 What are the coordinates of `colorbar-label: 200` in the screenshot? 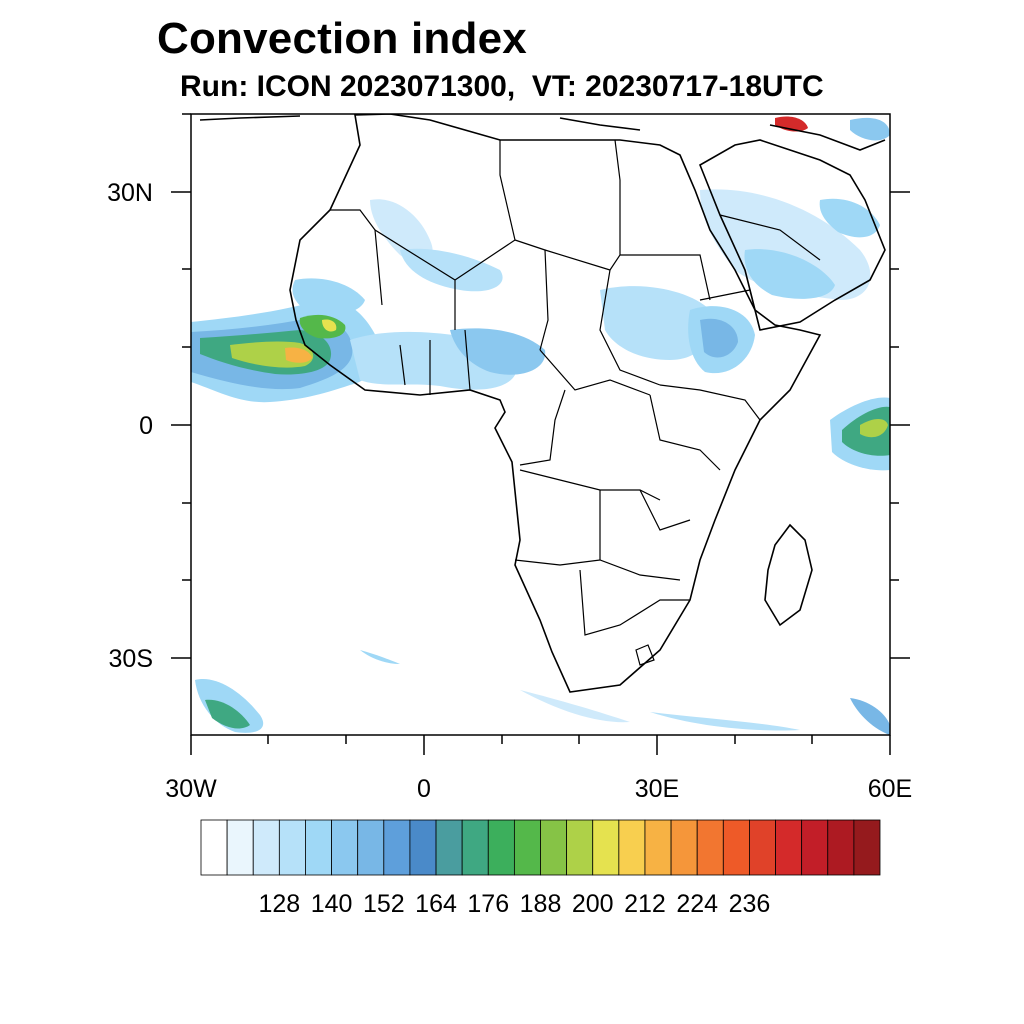 It's located at (593, 904).